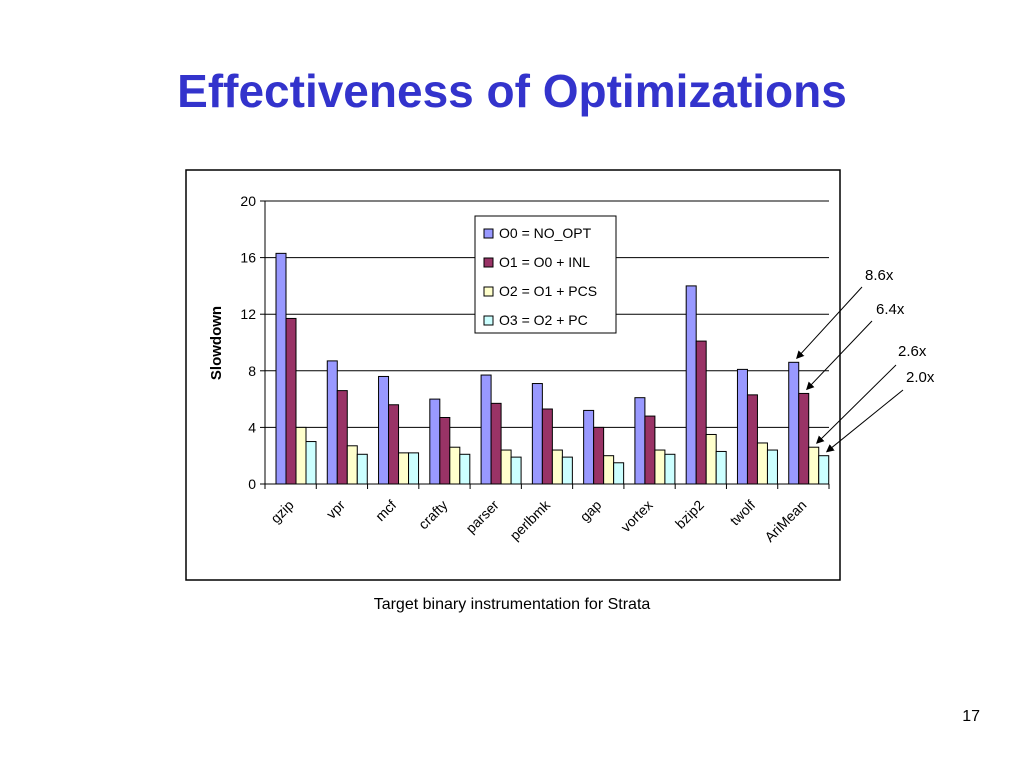  I want to click on y-tick-label: 16, so click(248, 258).